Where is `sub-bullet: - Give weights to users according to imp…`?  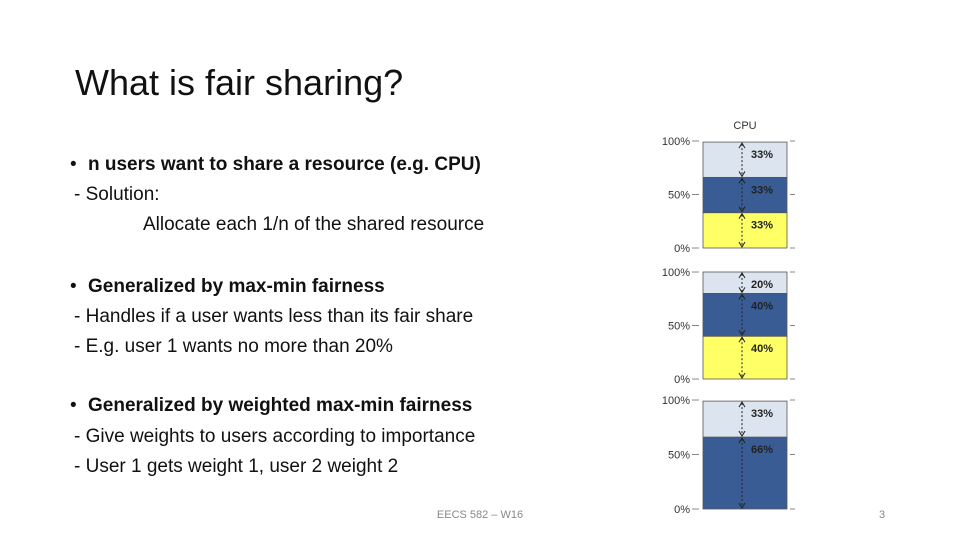
sub-bullet: - Give weights to users according to imp… is located at coordinates (274, 436).